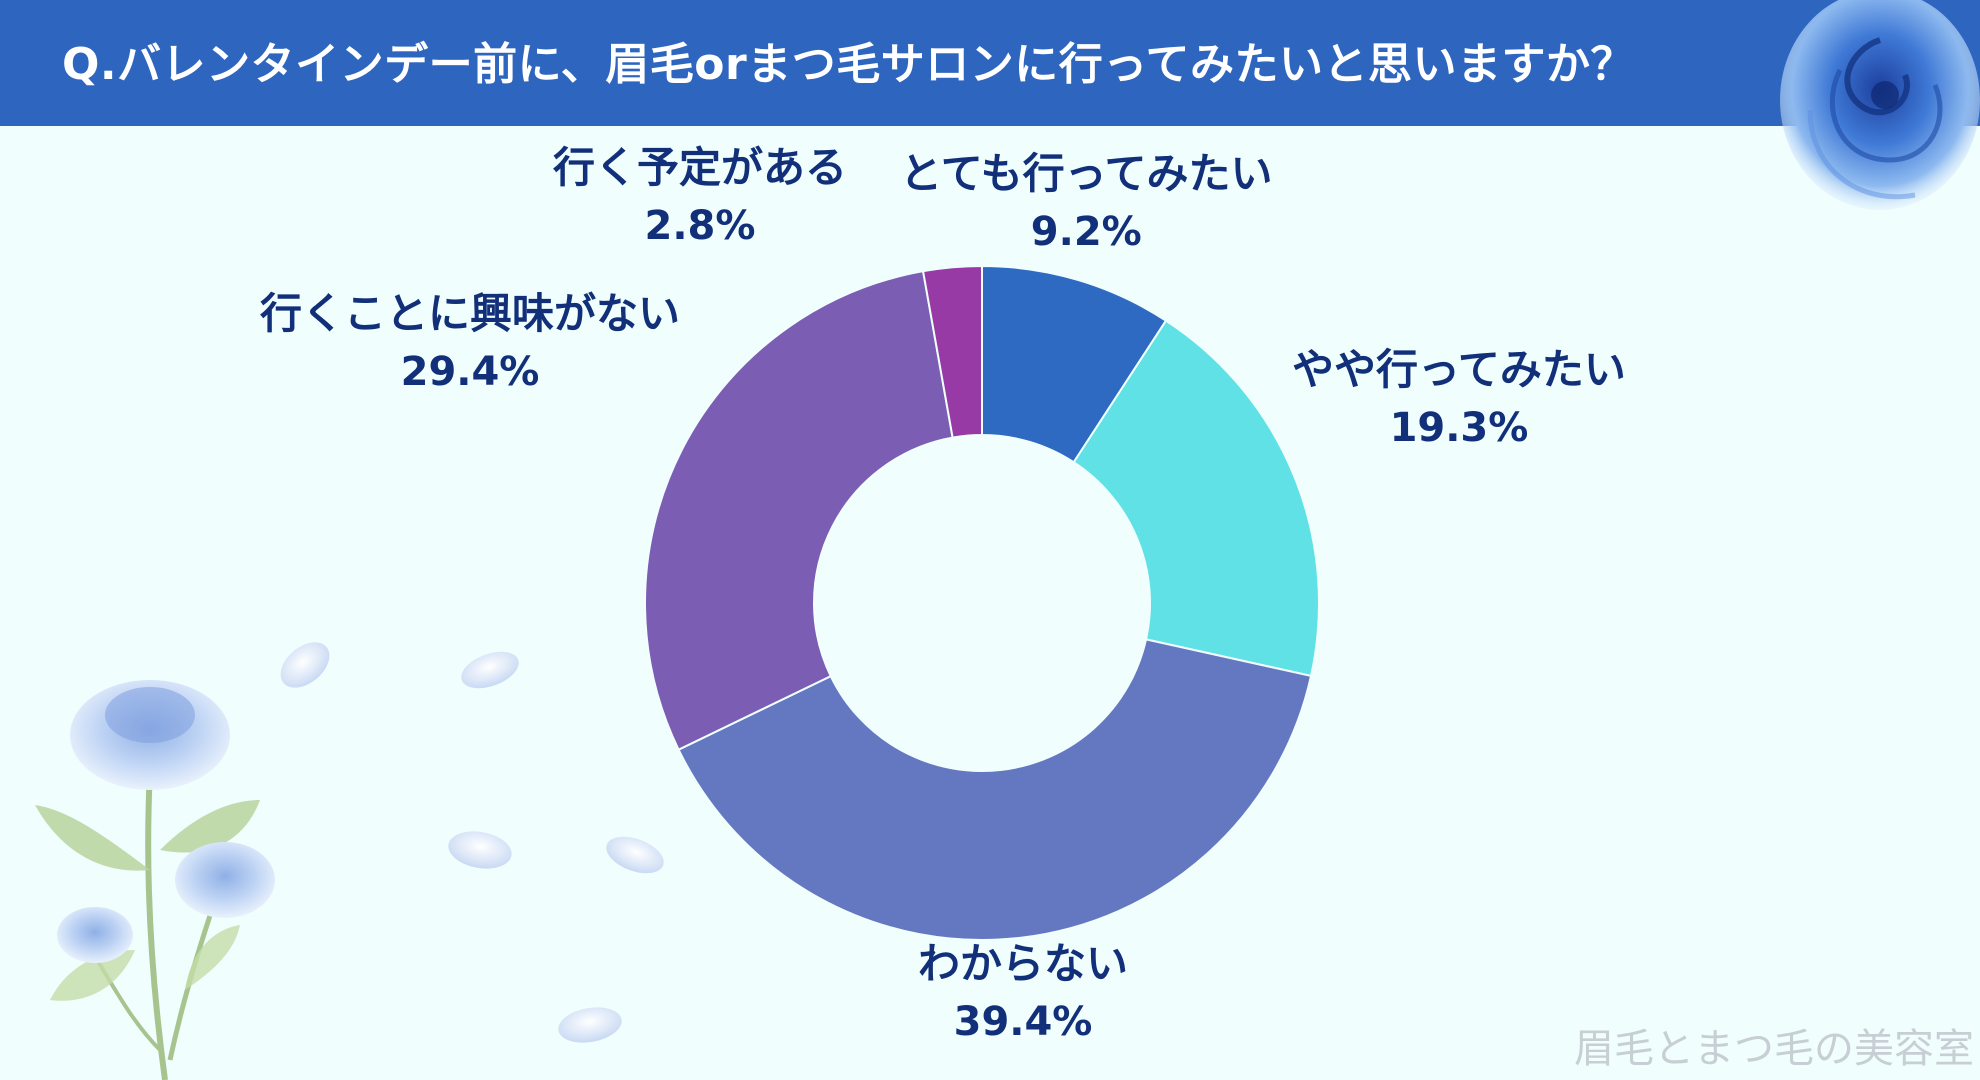 Image resolution: width=1980 pixels, height=1080 pixels. I want to click on slice-label-2: やや行ってみたい 19.3%, so click(1459, 398).